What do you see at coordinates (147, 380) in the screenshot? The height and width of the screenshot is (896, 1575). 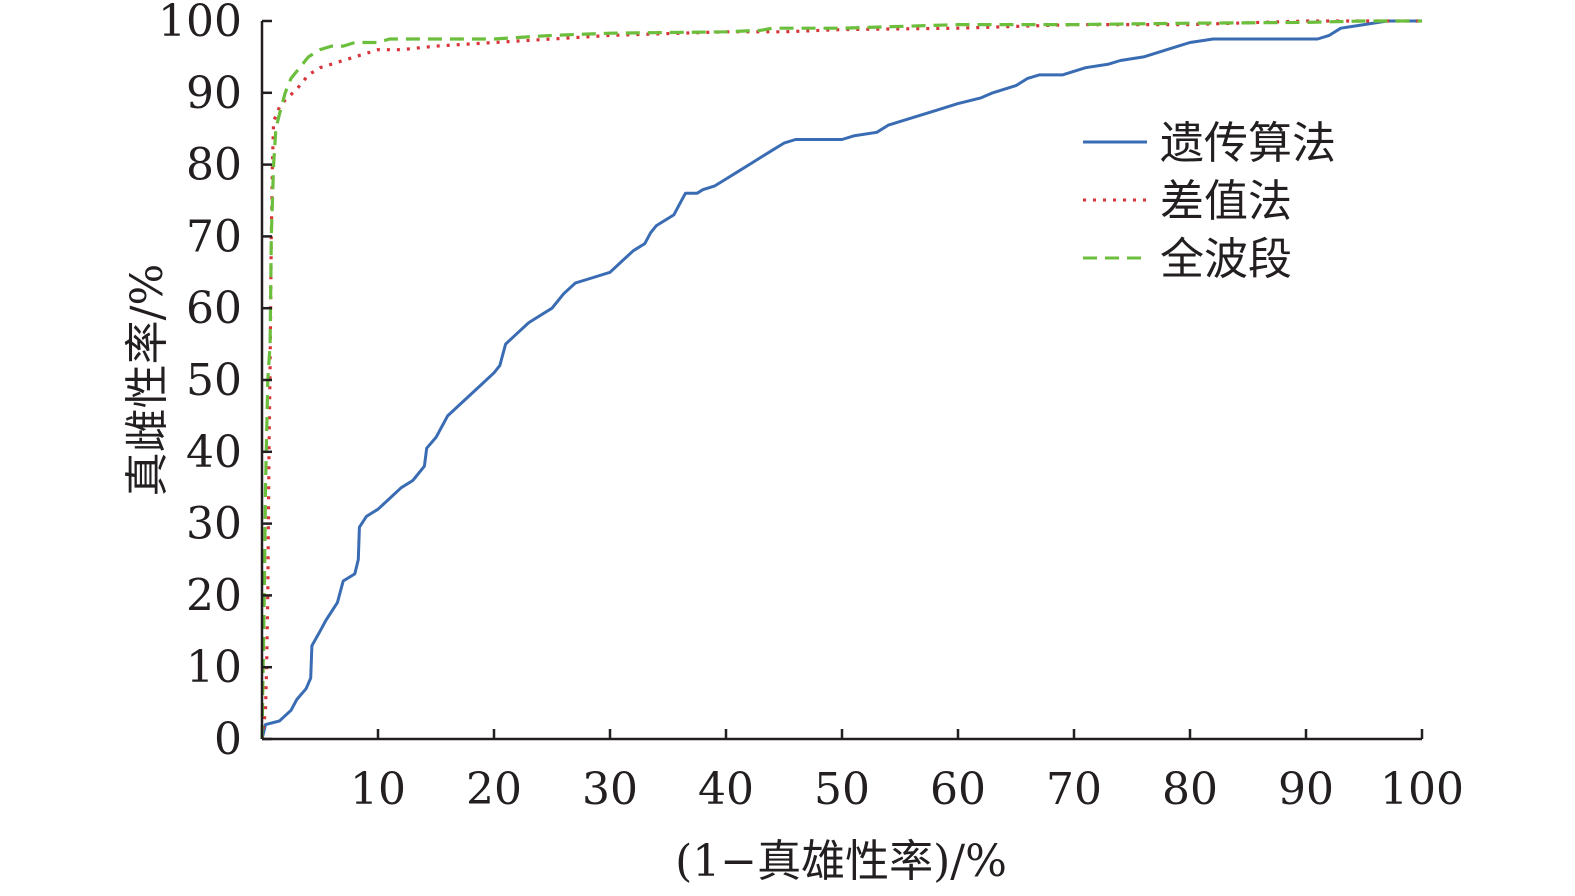 I see `y-axis-label: 真雌性率/%` at bounding box center [147, 380].